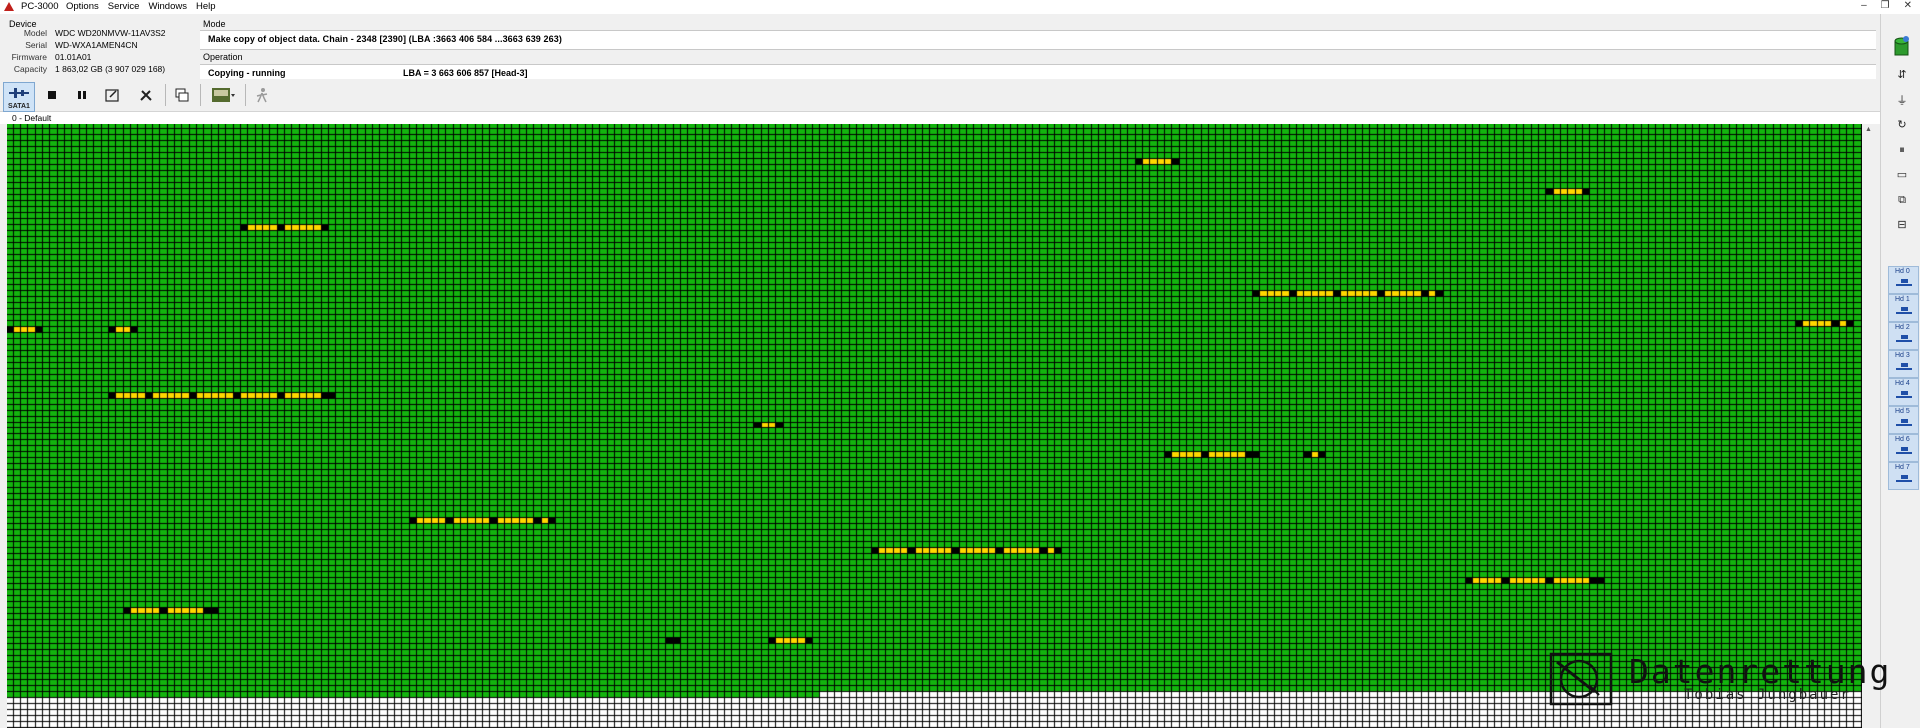 This screenshot has width=1920, height=728. I want to click on restore-icon: ❐, so click(1885, 5).